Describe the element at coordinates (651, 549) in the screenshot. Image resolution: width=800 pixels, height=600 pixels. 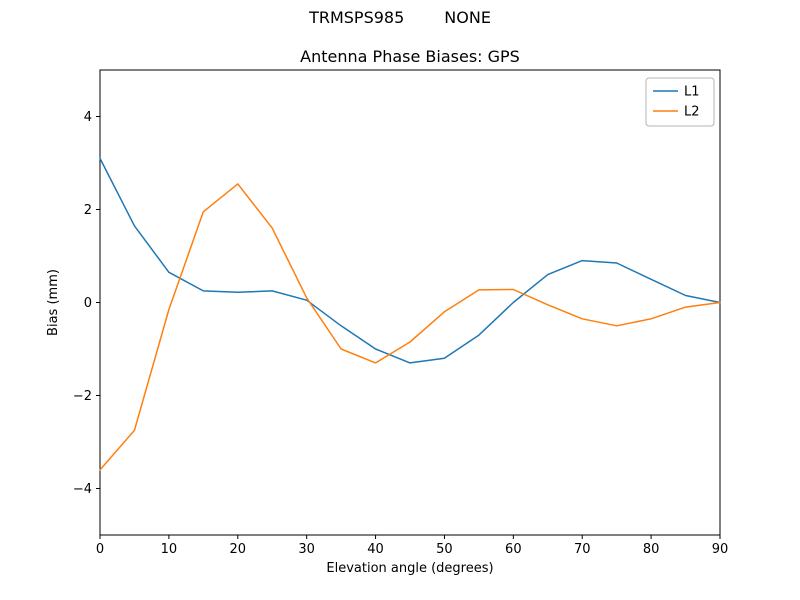
I see `x-tick-label: 80` at that location.